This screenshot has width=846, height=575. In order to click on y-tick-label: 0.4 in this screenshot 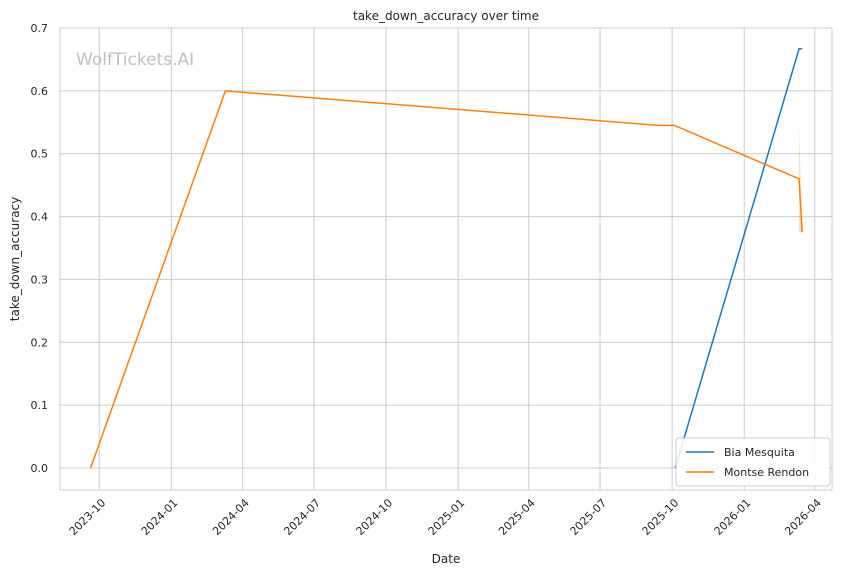, I will do `click(40, 217)`.